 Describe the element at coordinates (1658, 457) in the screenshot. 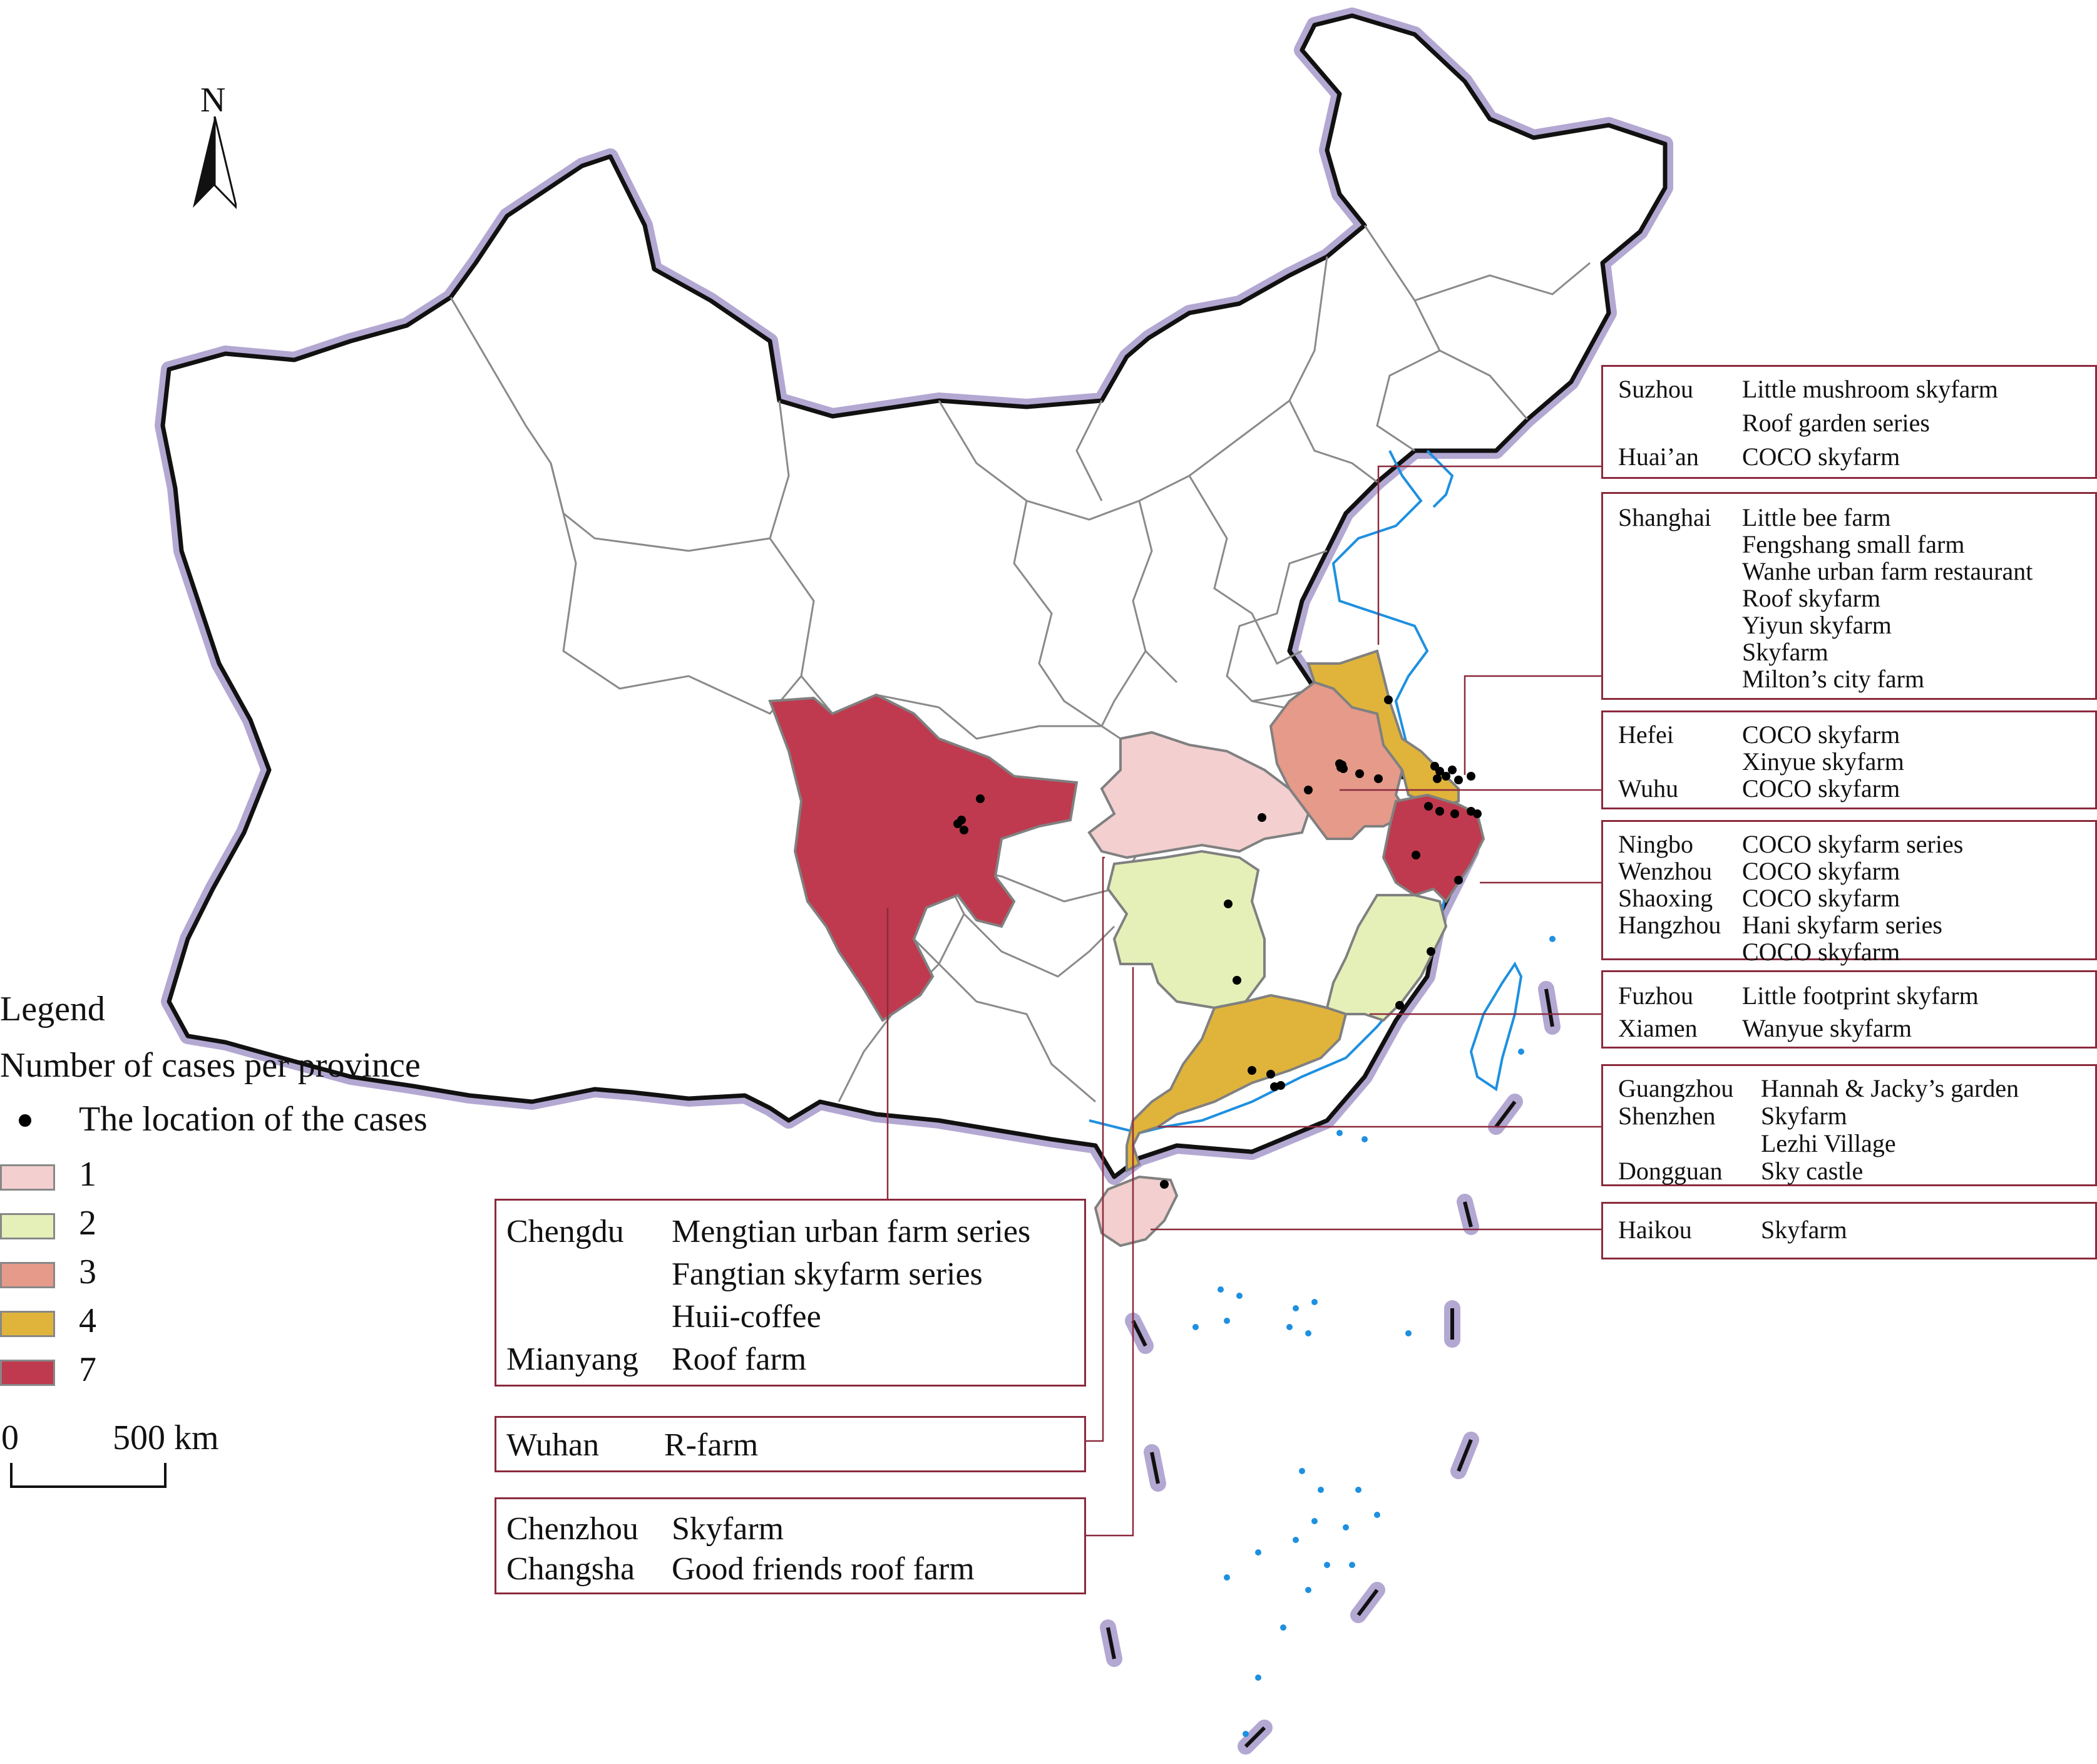

I see `callout-city: Huai’an` at that location.